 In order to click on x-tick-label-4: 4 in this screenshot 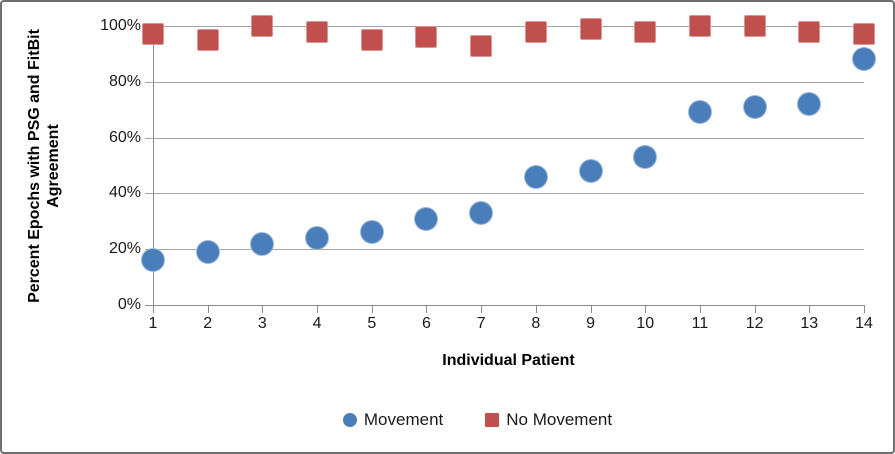, I will do `click(317, 323)`.